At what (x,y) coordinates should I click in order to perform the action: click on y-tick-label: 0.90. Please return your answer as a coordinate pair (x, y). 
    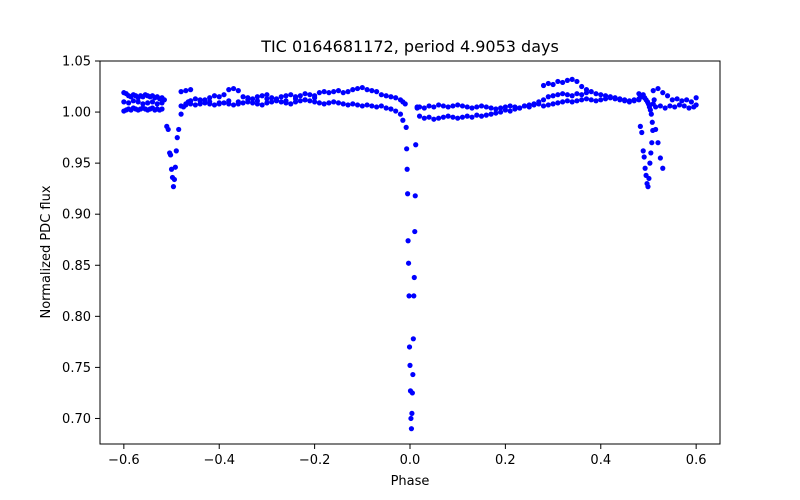
    Looking at the image, I should click on (76, 215).